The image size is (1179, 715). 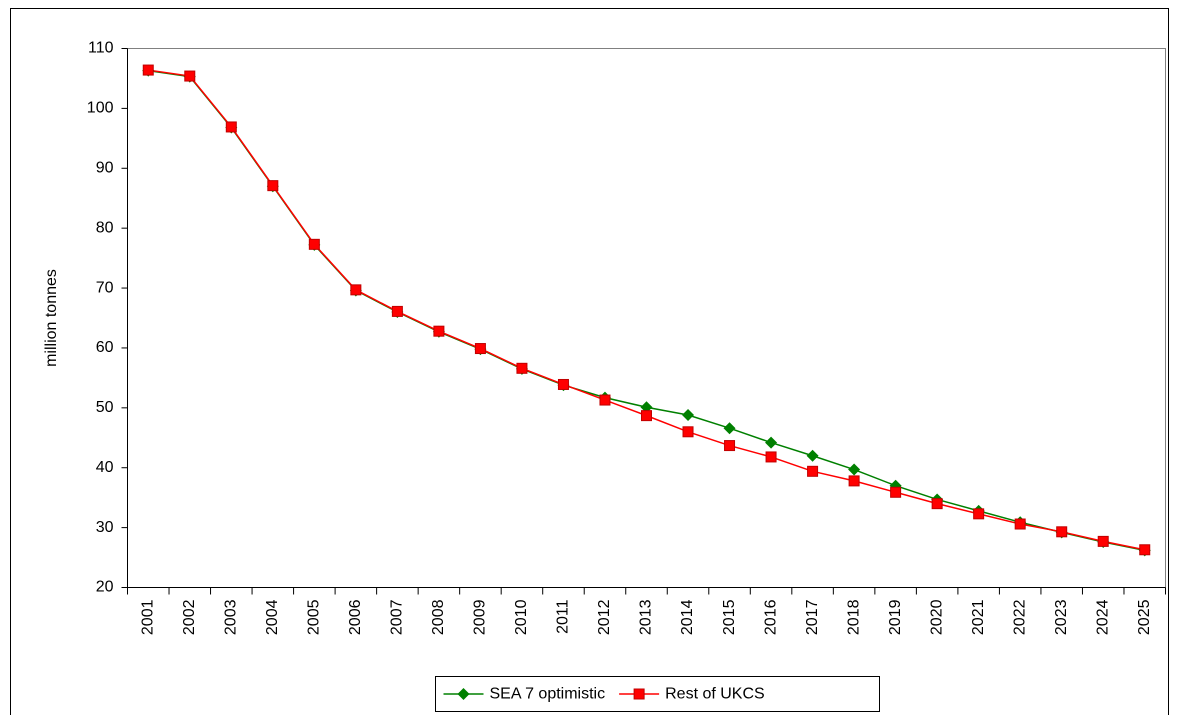 I want to click on y-axis-label: million tonnes, so click(x=51, y=318).